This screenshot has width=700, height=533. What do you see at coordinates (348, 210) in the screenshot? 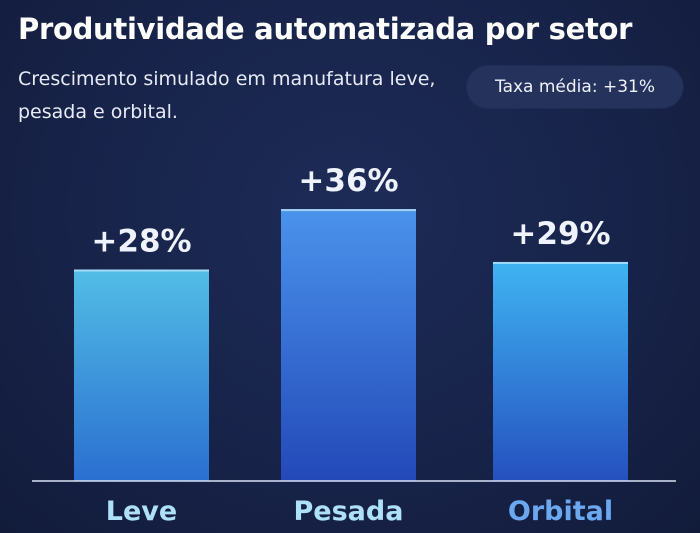
I see `bar-top-edge-pesada` at bounding box center [348, 210].